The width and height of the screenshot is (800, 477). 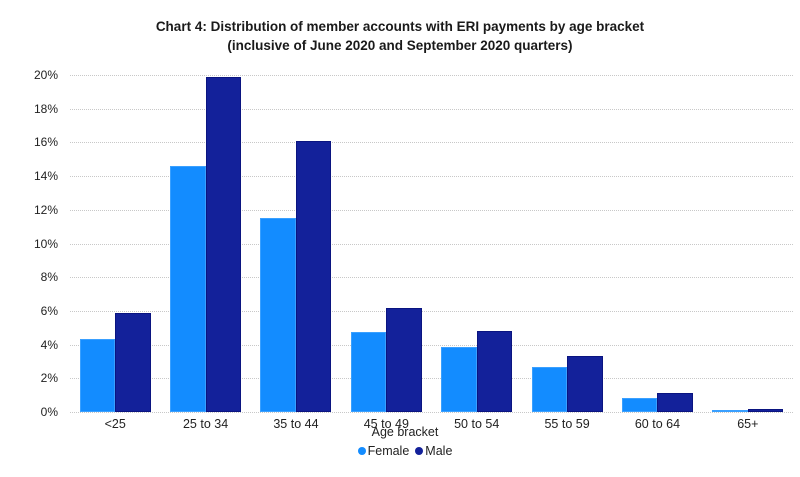 I want to click on y-tick-label: 12%, so click(x=45, y=209).